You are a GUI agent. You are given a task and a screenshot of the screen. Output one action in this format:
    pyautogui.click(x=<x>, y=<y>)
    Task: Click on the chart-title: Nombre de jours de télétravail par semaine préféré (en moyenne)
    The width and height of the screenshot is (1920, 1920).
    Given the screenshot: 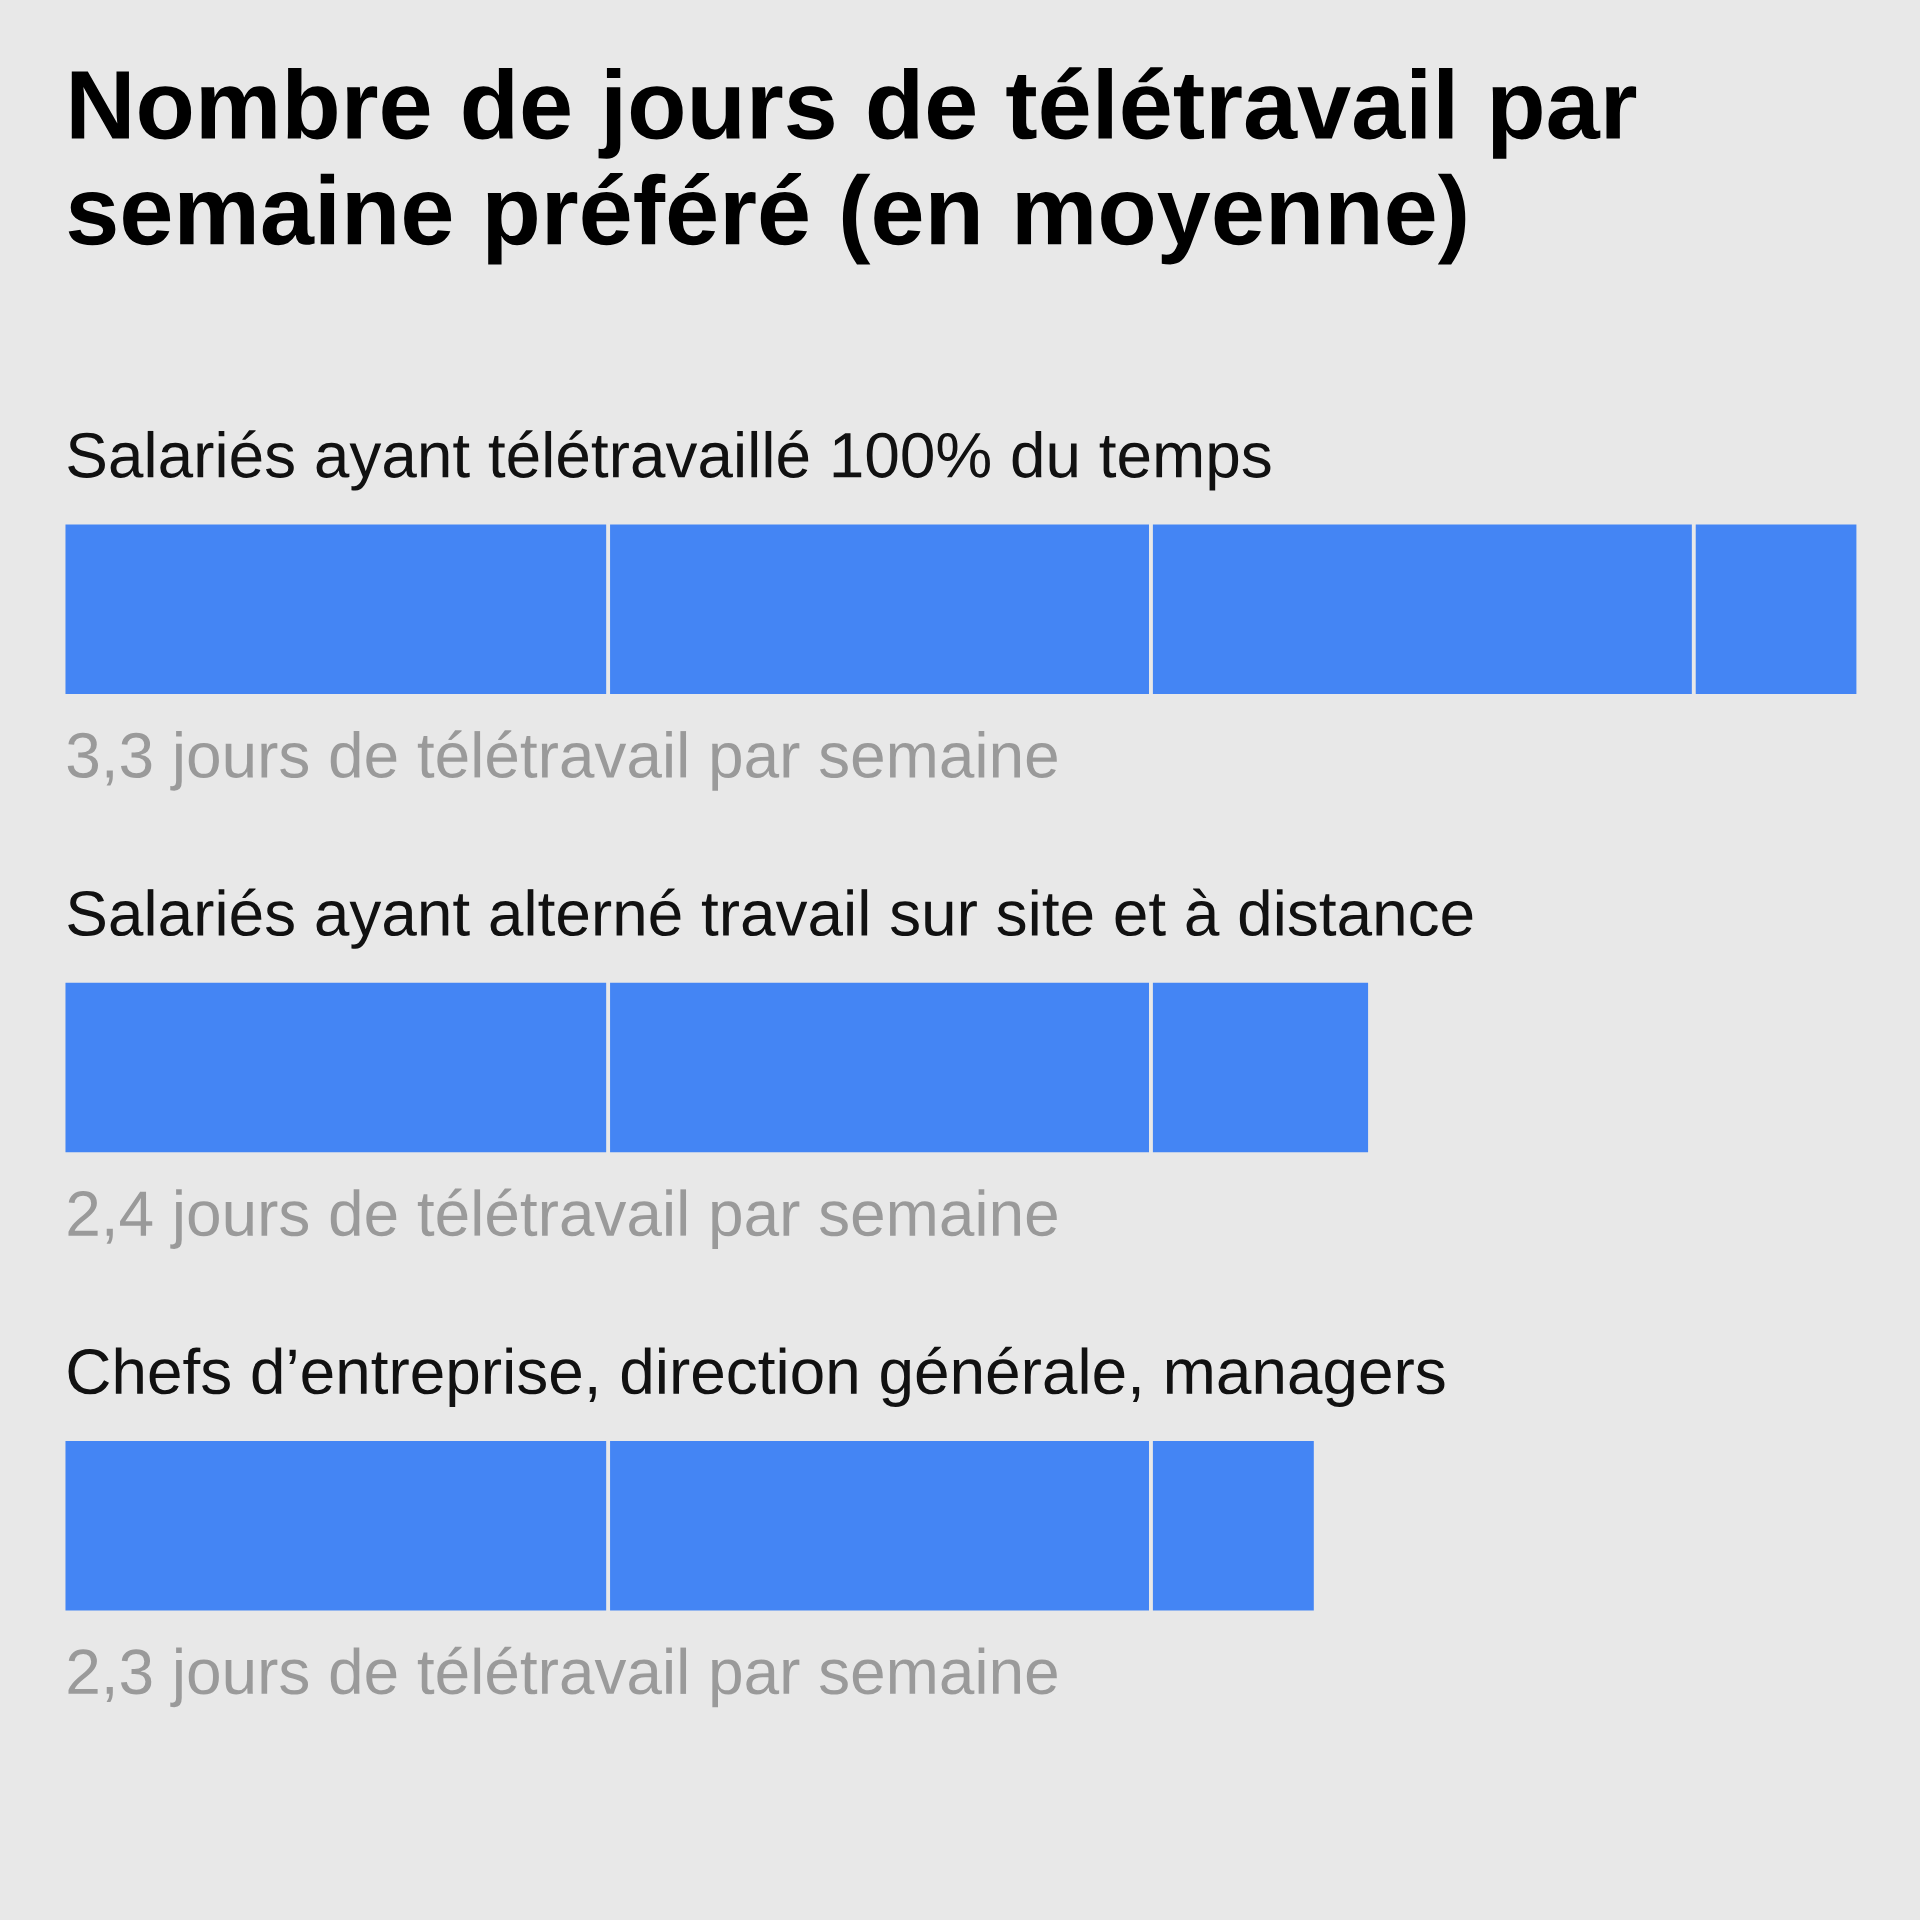 What is the action you would take?
    pyautogui.click(x=852, y=166)
    